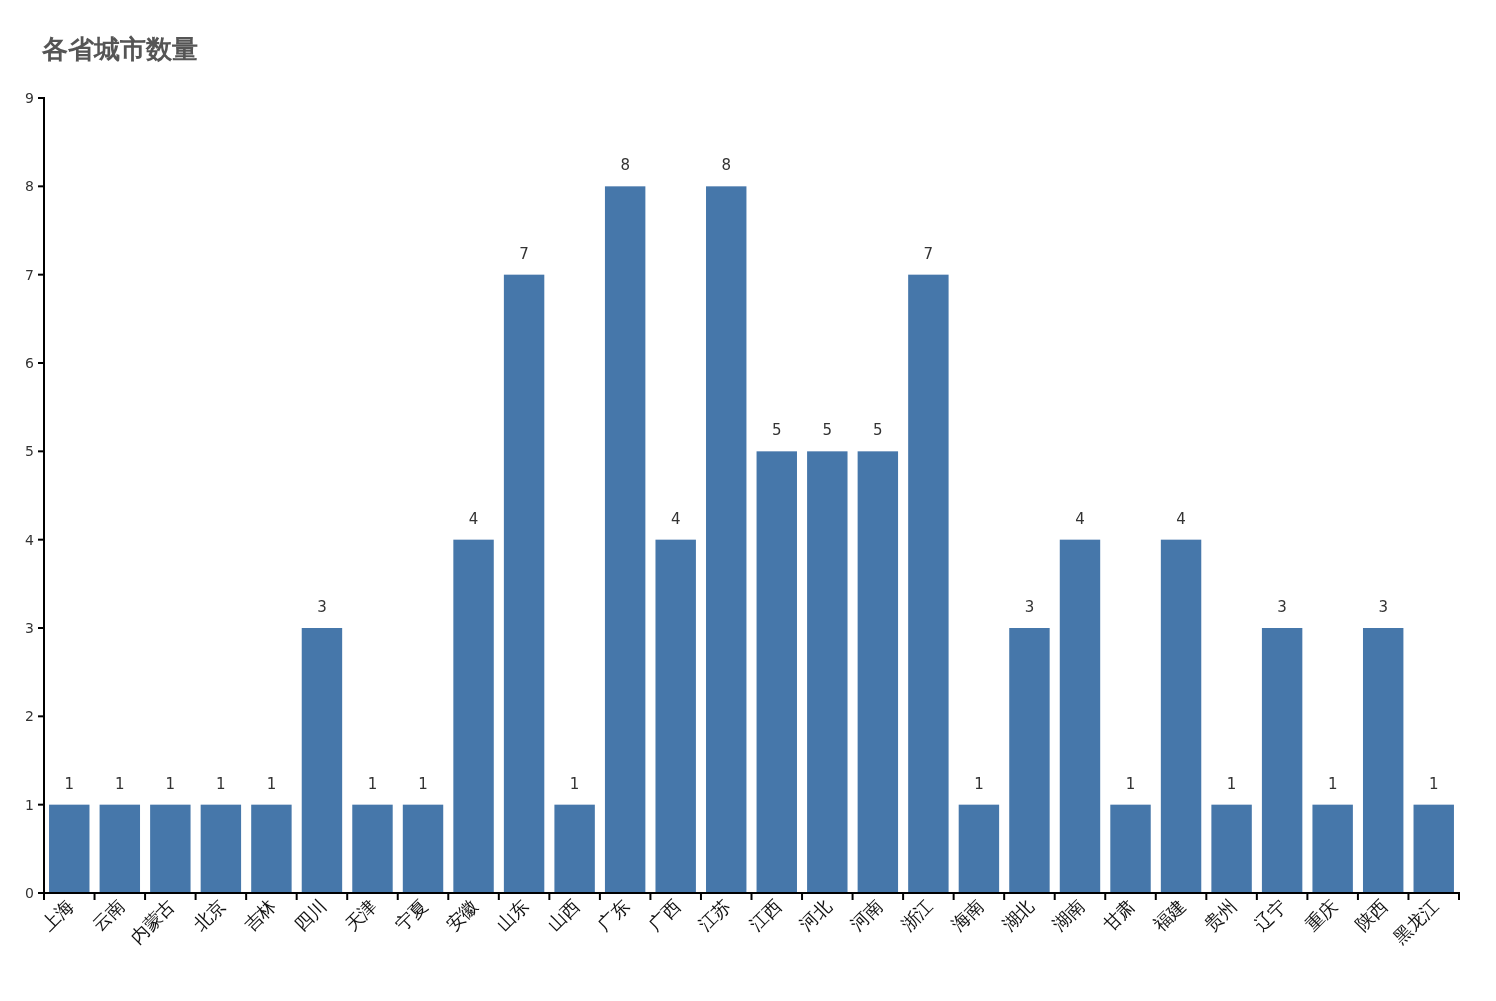 This screenshot has height=1001, width=1496. Describe the element at coordinates (29, 186) in the screenshot. I see `y-tick-label: 8` at that location.